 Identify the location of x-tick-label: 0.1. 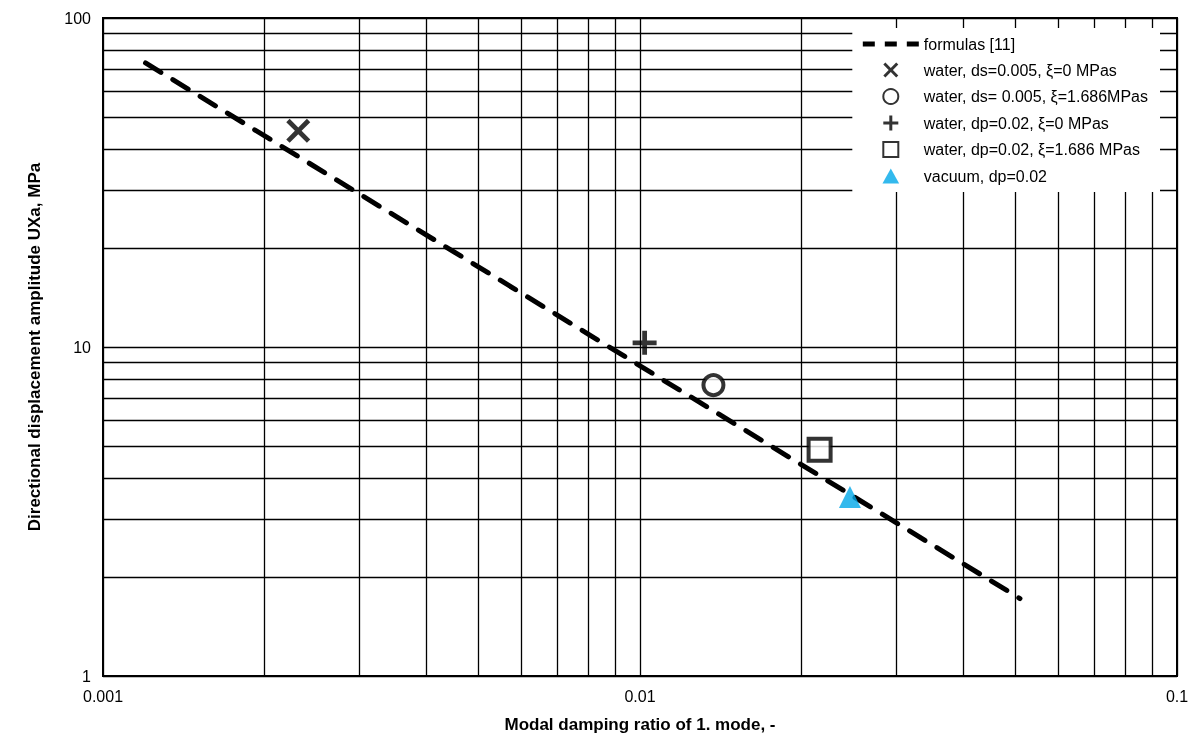
(1177, 696).